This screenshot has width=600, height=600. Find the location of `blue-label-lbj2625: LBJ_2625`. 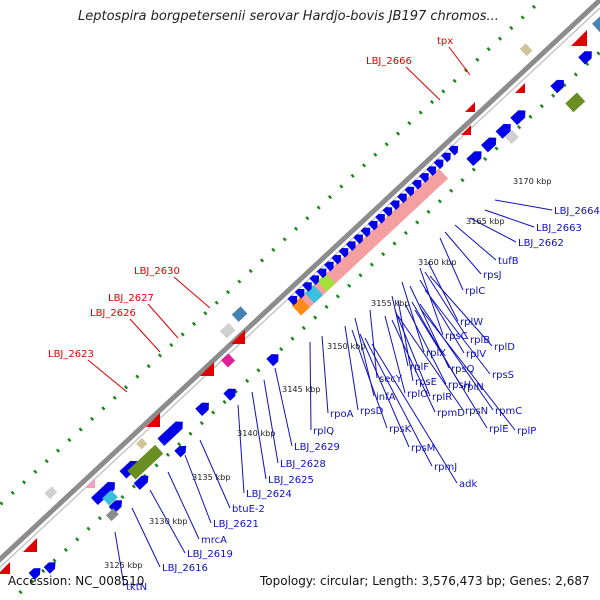

blue-label-lbj2625: LBJ_2625 is located at coordinates (291, 480).